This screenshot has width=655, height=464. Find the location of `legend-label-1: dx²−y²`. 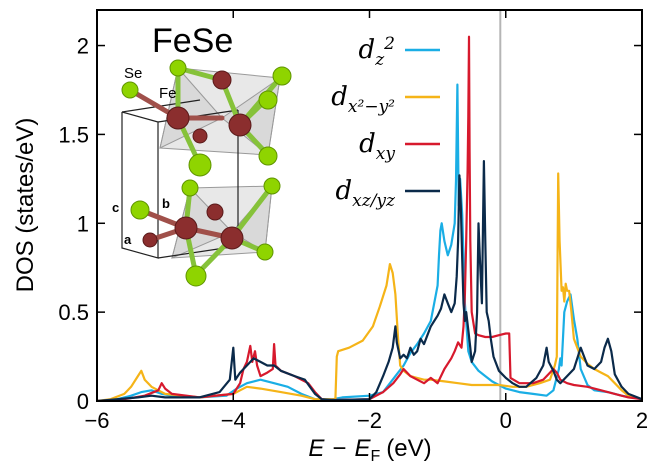

legend-label-1: dx²−y² is located at coordinates (363, 99).